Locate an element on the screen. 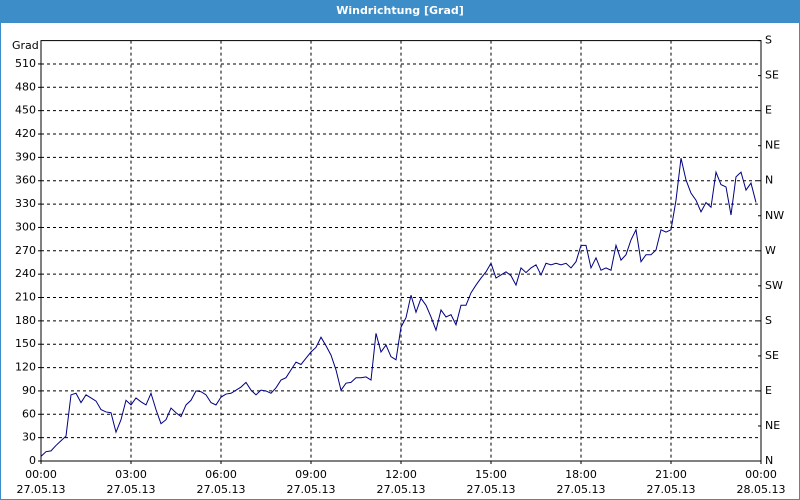 Image resolution: width=800 pixels, height=500 pixels. chart-title: Windrichtung [Grad] is located at coordinates (400, 10).